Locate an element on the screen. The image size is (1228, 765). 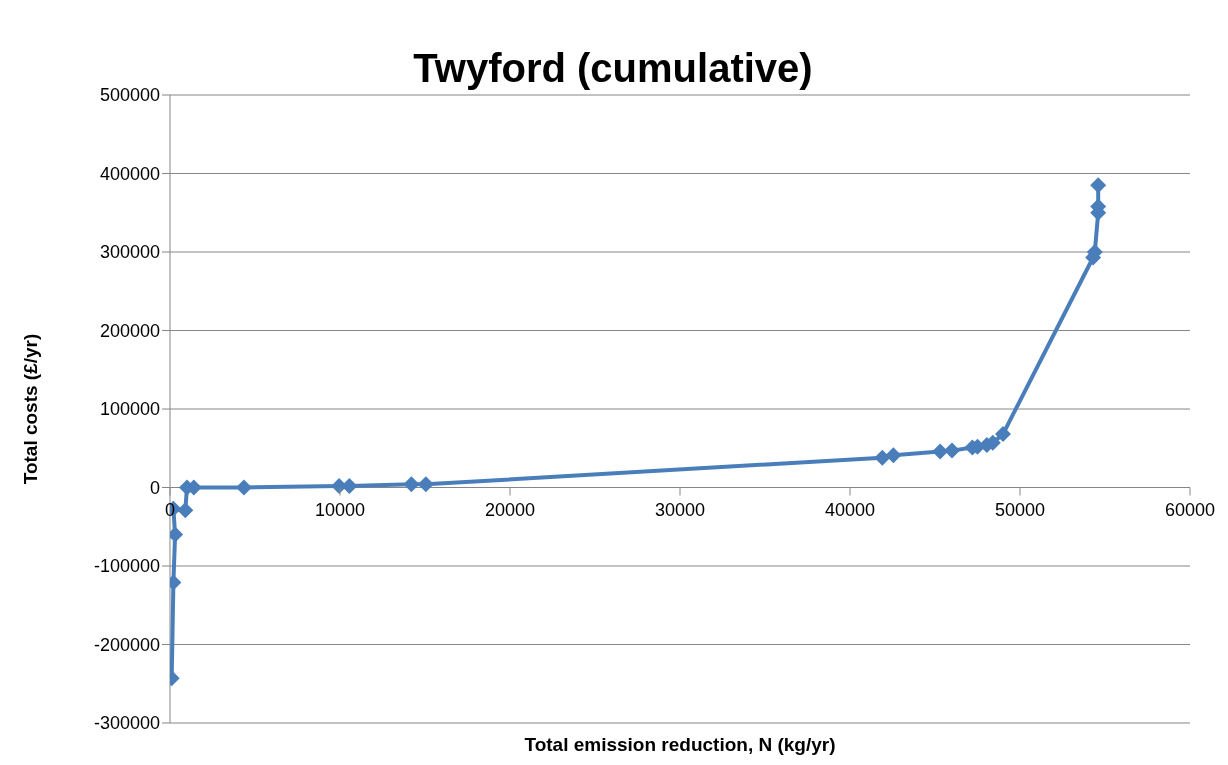
x-tick-label: 10000 is located at coordinates (340, 509).